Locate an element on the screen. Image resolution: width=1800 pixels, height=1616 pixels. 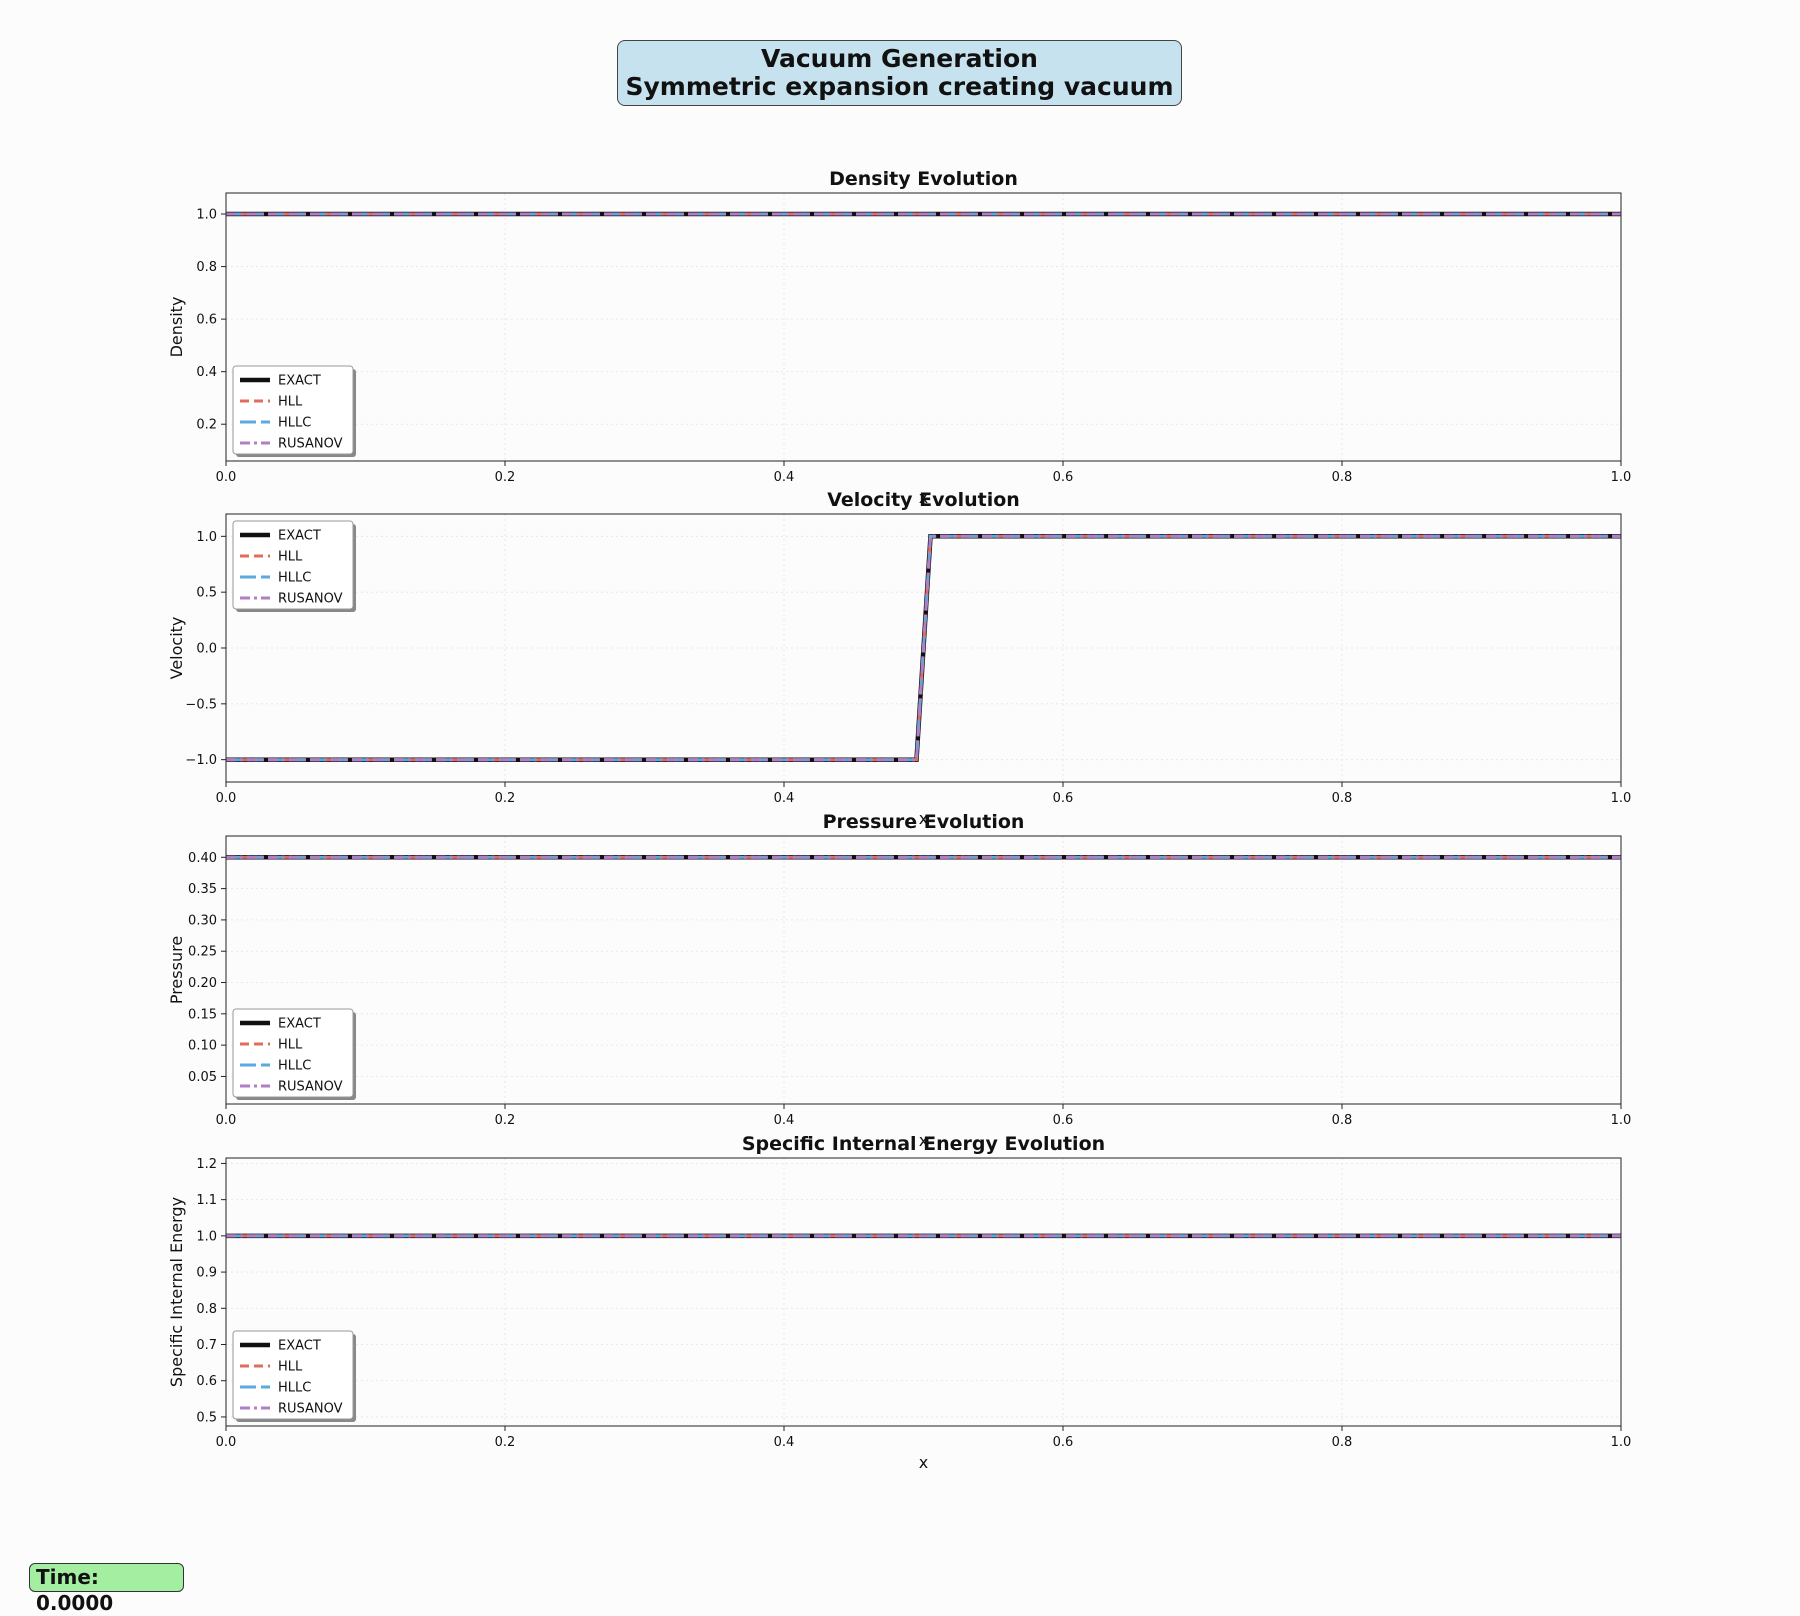
y-tick-label: 0.15 is located at coordinates (202, 1014).